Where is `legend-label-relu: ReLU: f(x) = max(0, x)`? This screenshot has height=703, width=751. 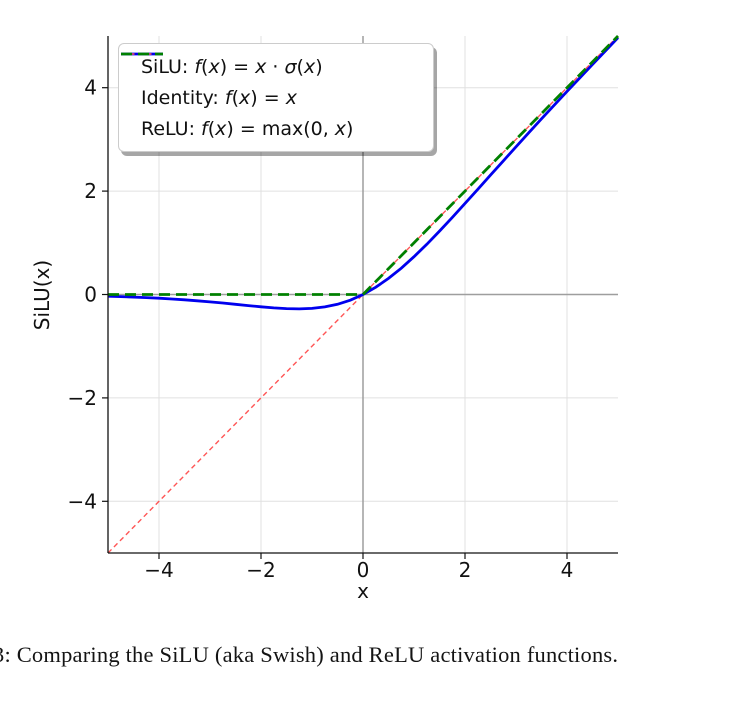 legend-label-relu: ReLU: f(x) = max(0, x) is located at coordinates (247, 128).